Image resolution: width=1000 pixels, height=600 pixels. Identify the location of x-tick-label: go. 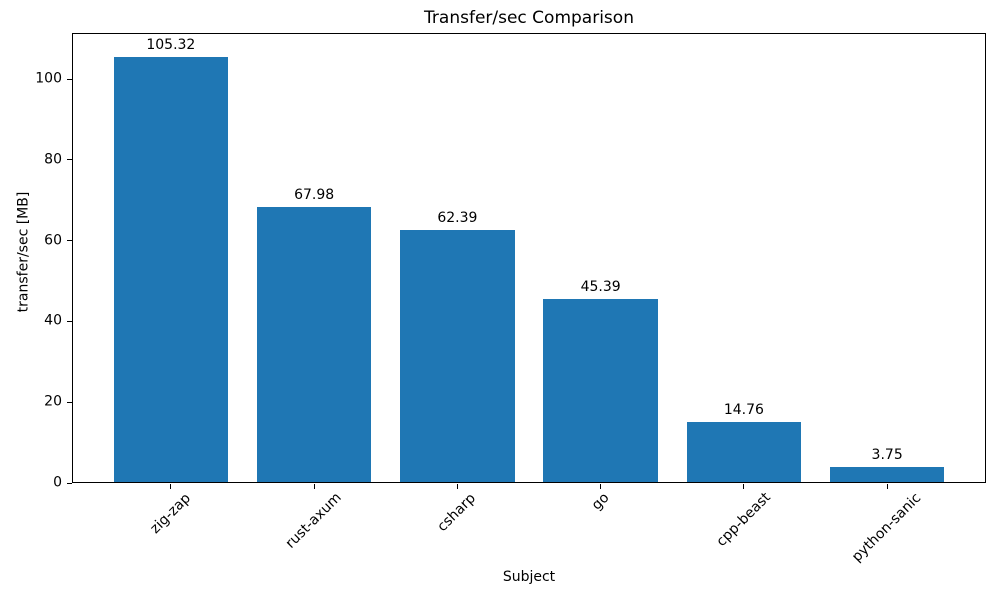
(600, 501).